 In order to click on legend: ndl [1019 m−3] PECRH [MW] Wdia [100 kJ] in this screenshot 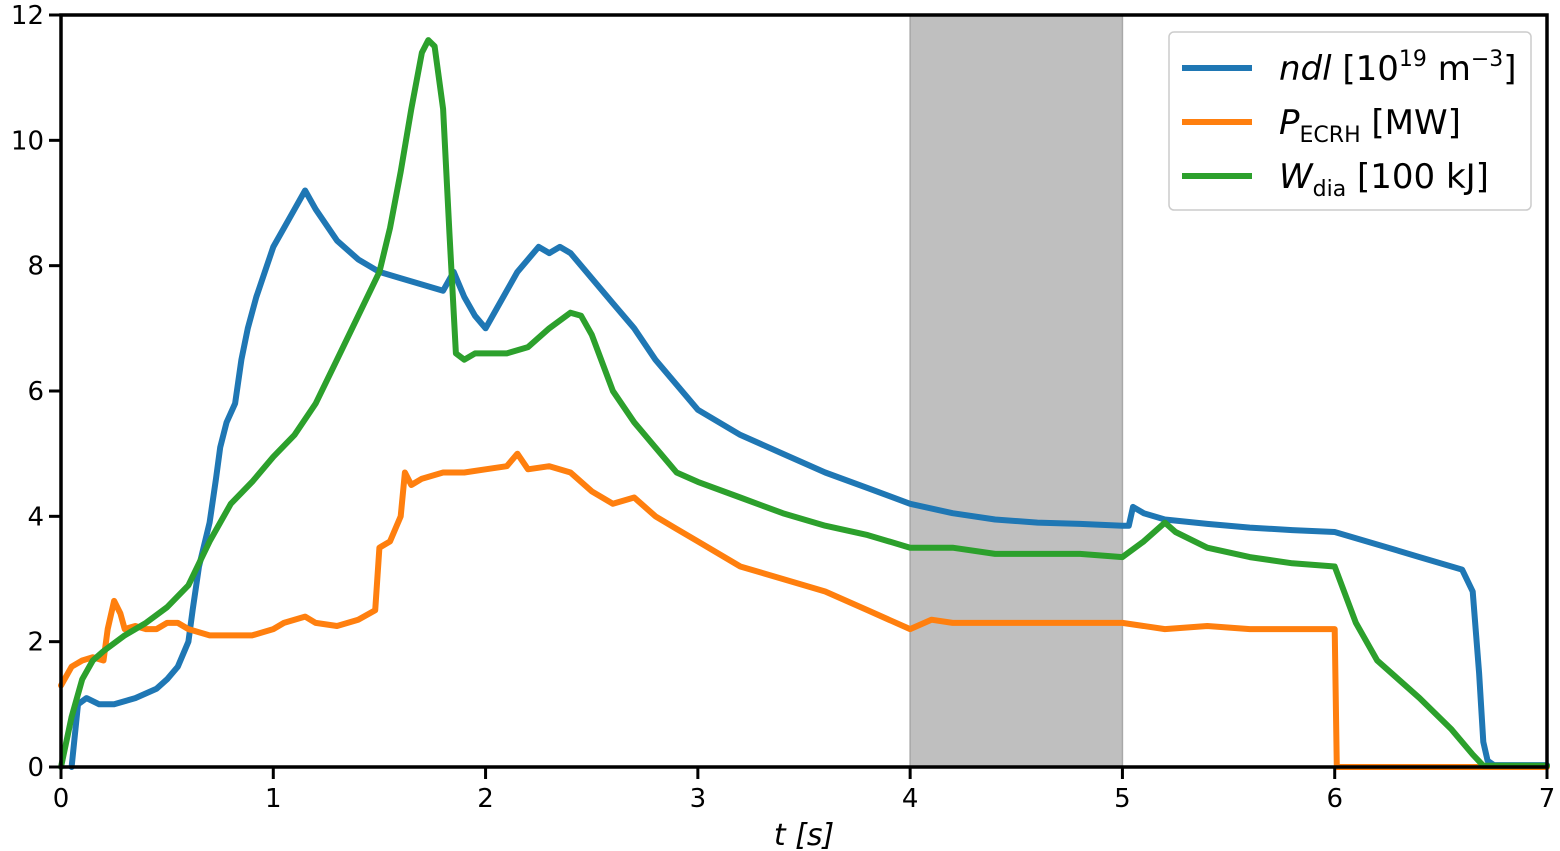, I will do `click(1350, 121)`.